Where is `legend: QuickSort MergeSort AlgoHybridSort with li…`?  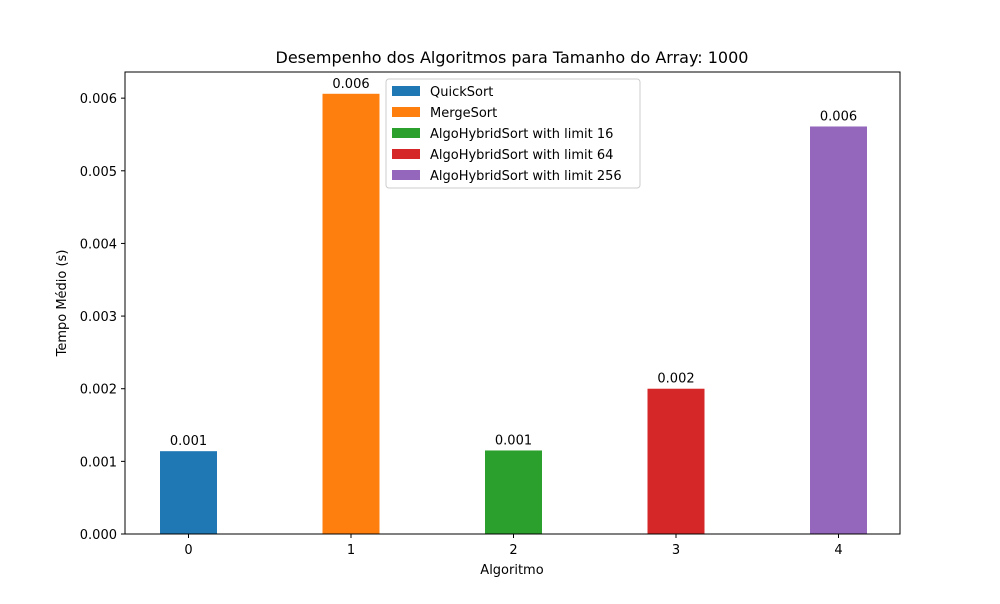
legend: QuickSort MergeSort AlgoHybridSort with li… is located at coordinates (513, 133).